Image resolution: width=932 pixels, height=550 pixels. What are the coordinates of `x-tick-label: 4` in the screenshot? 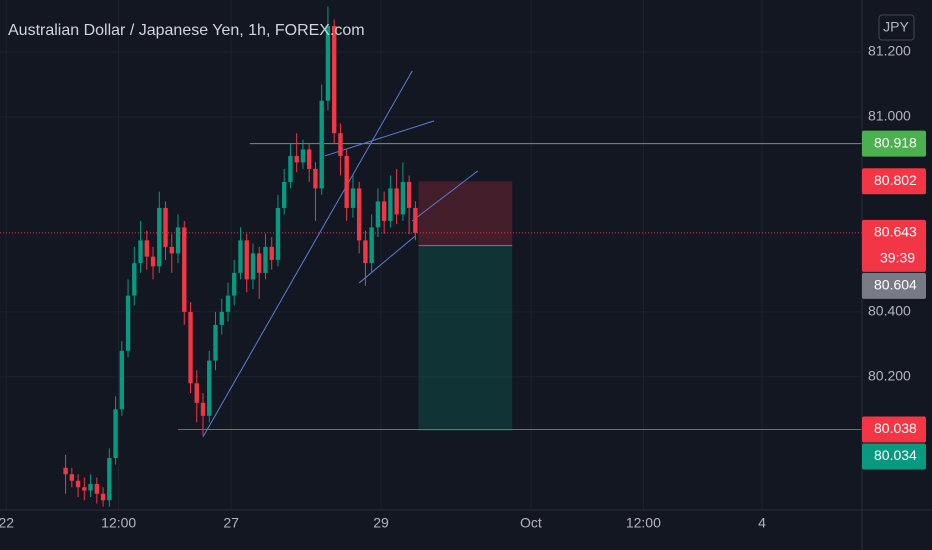 It's located at (762, 523).